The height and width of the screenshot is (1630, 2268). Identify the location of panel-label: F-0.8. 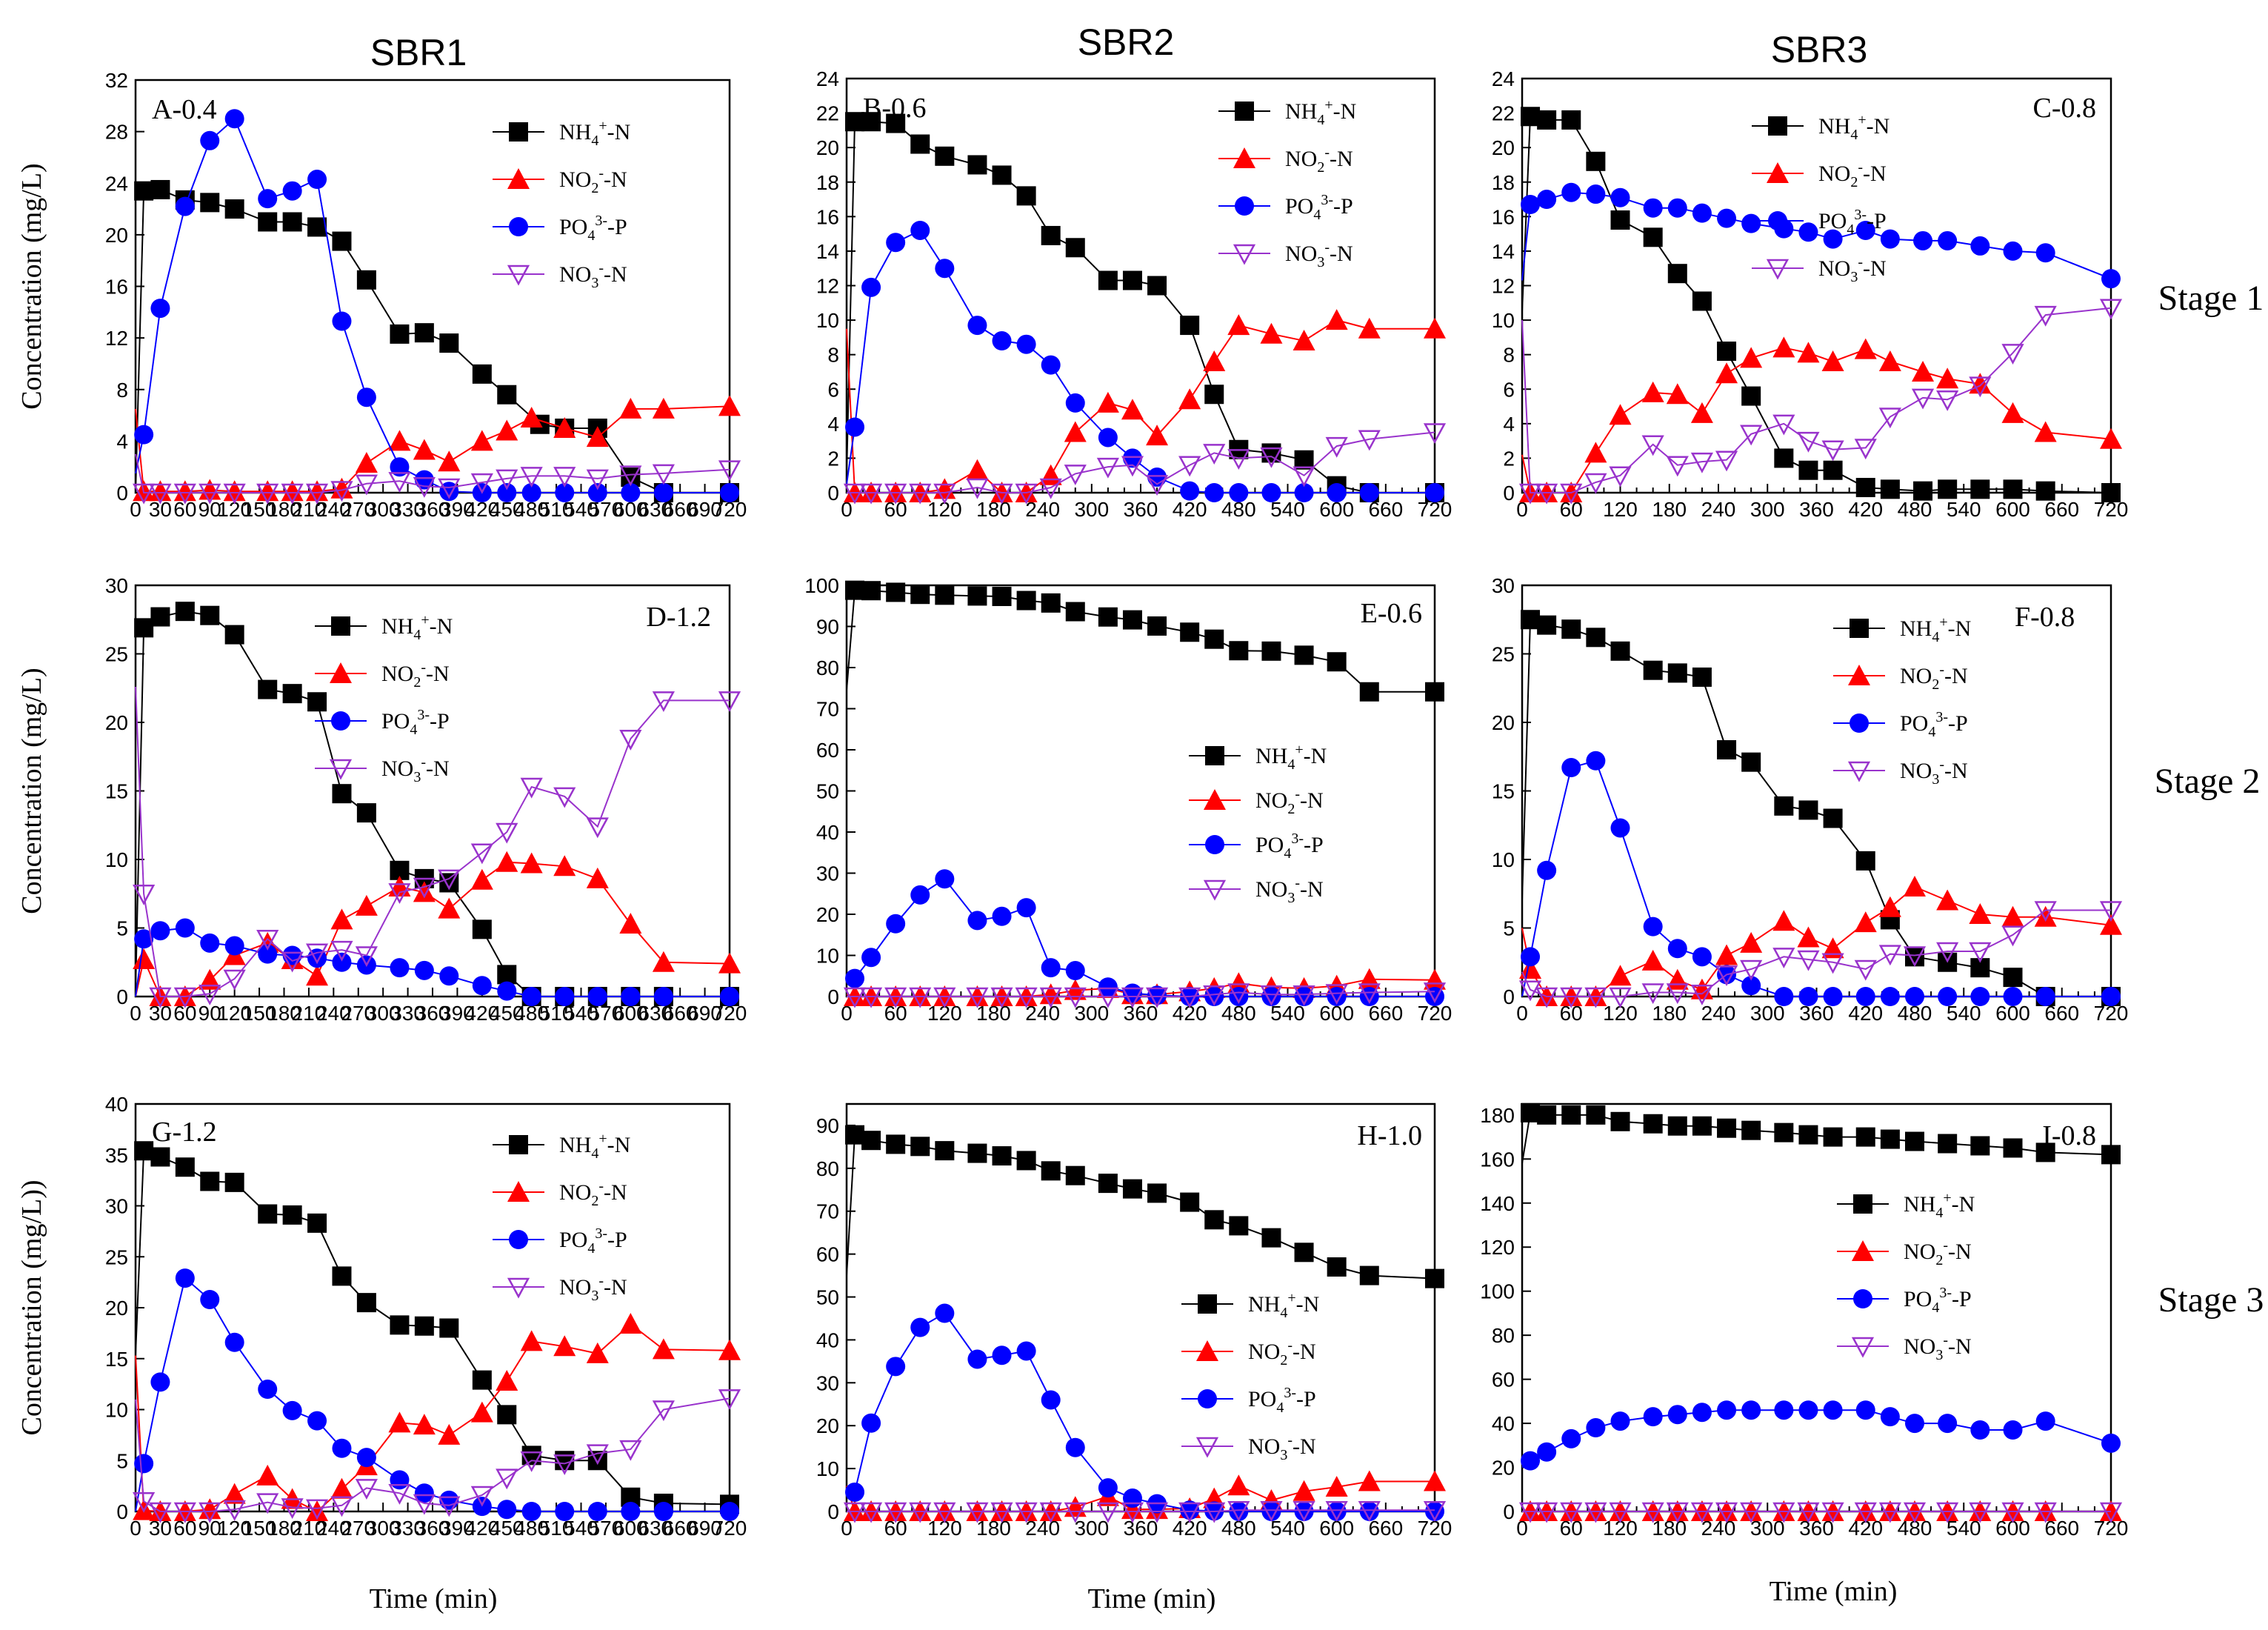
(2045, 617).